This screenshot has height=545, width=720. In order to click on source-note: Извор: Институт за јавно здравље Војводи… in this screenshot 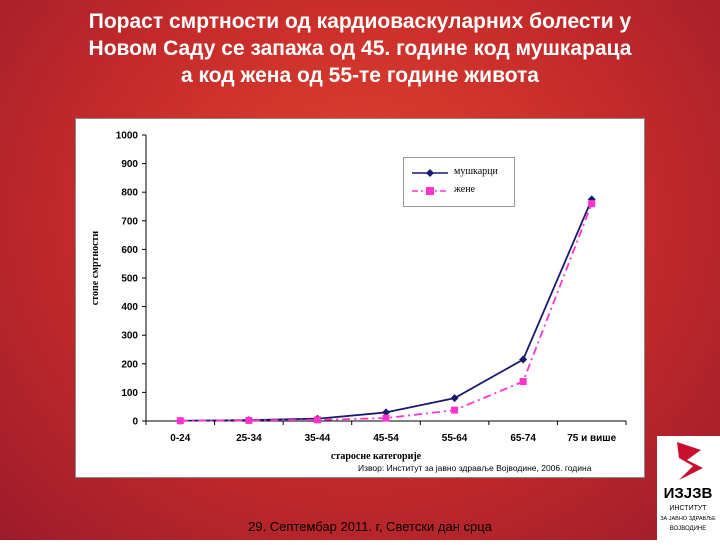, I will do `click(475, 468)`.